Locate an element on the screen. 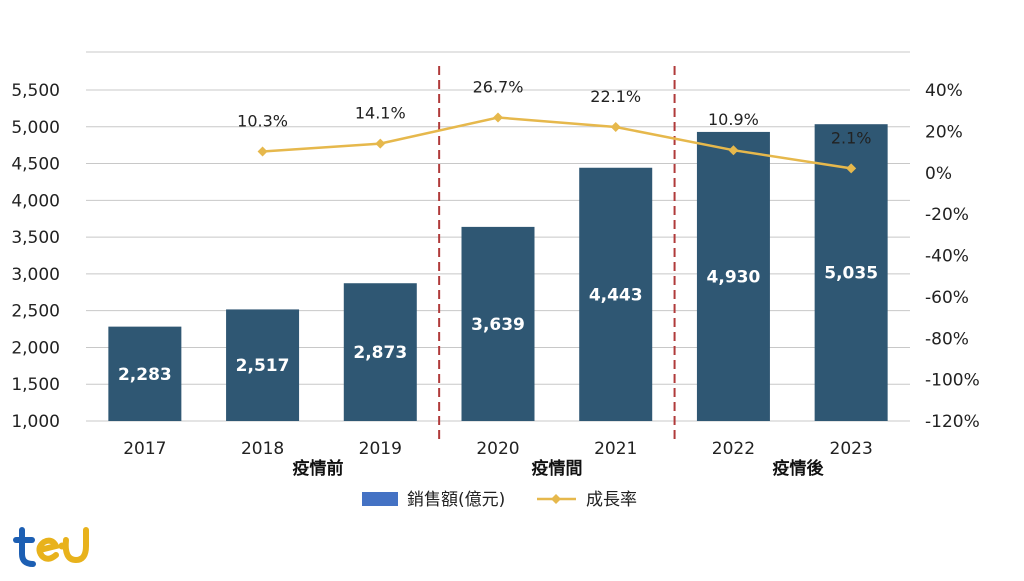 Image resolution: width=1024 pixels, height=581 pixels. growth-rate-label: 2.1% is located at coordinates (851, 137).